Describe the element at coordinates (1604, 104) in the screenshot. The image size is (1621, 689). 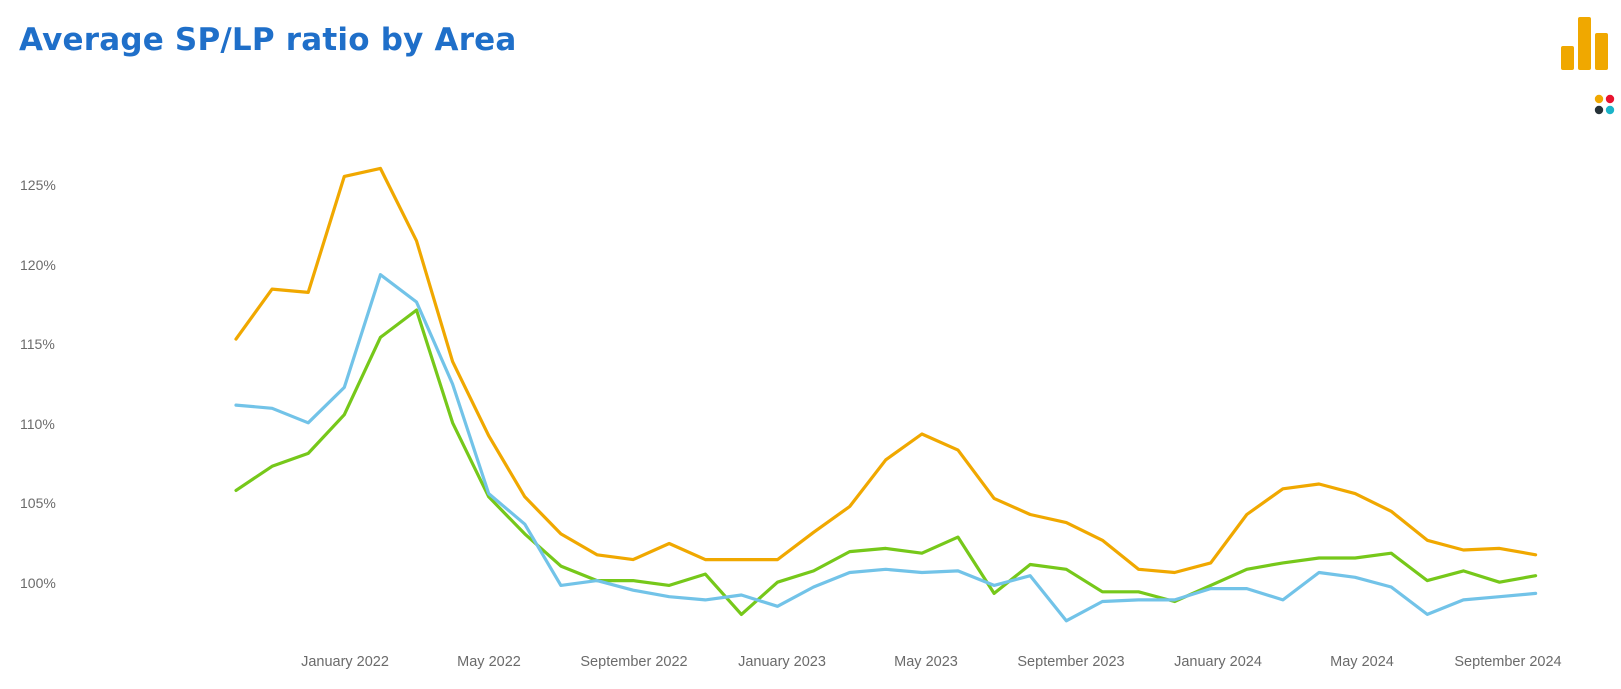
I see `color-dots-icon` at that location.